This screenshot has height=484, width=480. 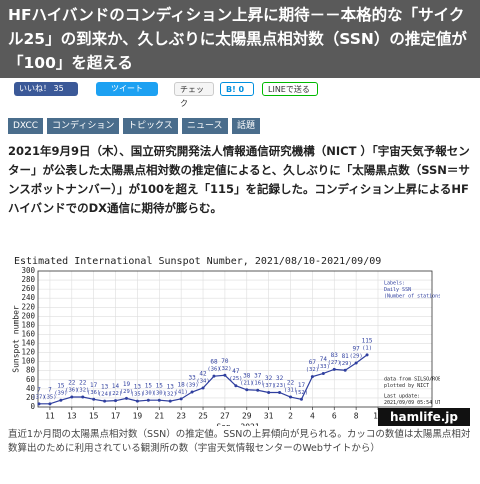 What do you see at coordinates (104, 395) in the screenshot?
I see `station-label: (24)` at bounding box center [104, 395].